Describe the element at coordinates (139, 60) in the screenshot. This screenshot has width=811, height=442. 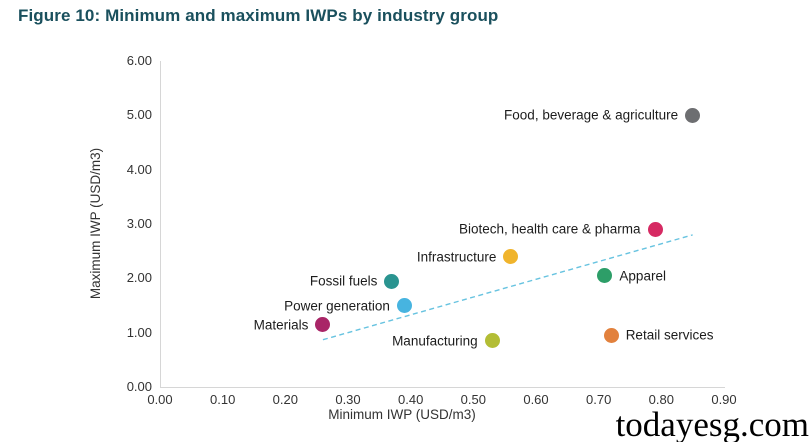
I see `y-tick-label: 6.00` at that location.